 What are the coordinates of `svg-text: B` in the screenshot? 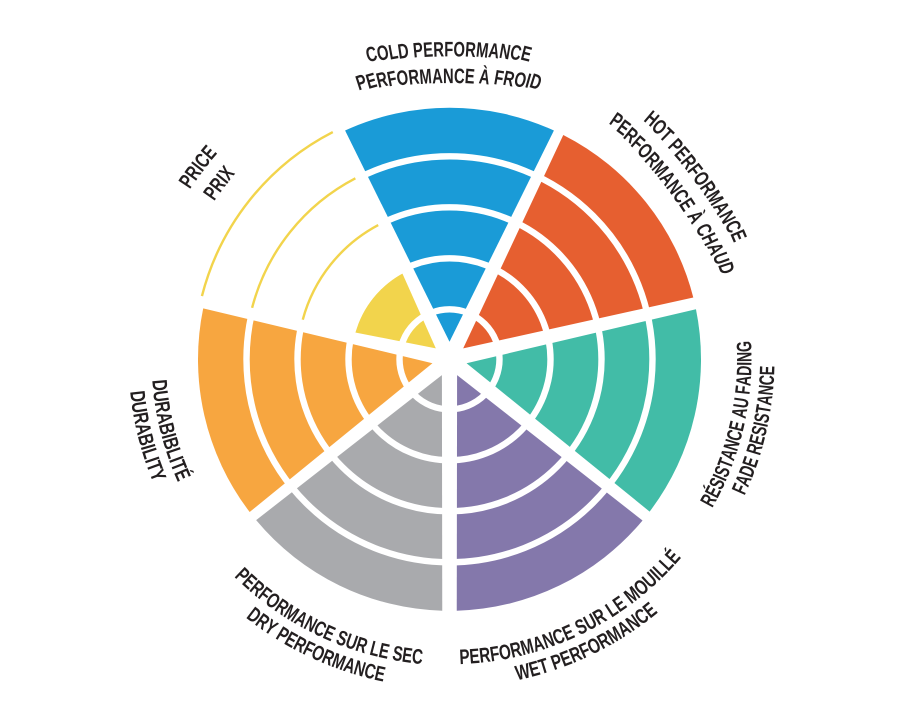 It's located at (167, 428).